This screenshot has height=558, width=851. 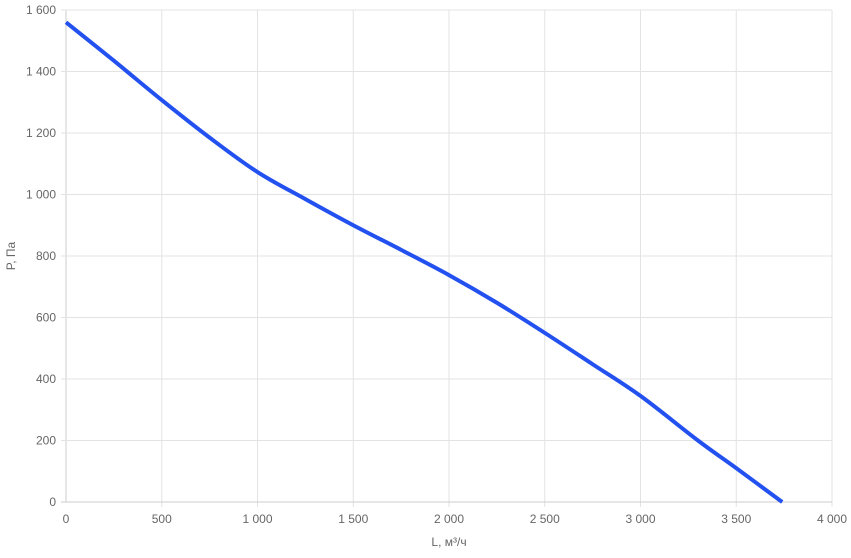 I want to click on x-tick-label: 2 500, so click(x=545, y=519).